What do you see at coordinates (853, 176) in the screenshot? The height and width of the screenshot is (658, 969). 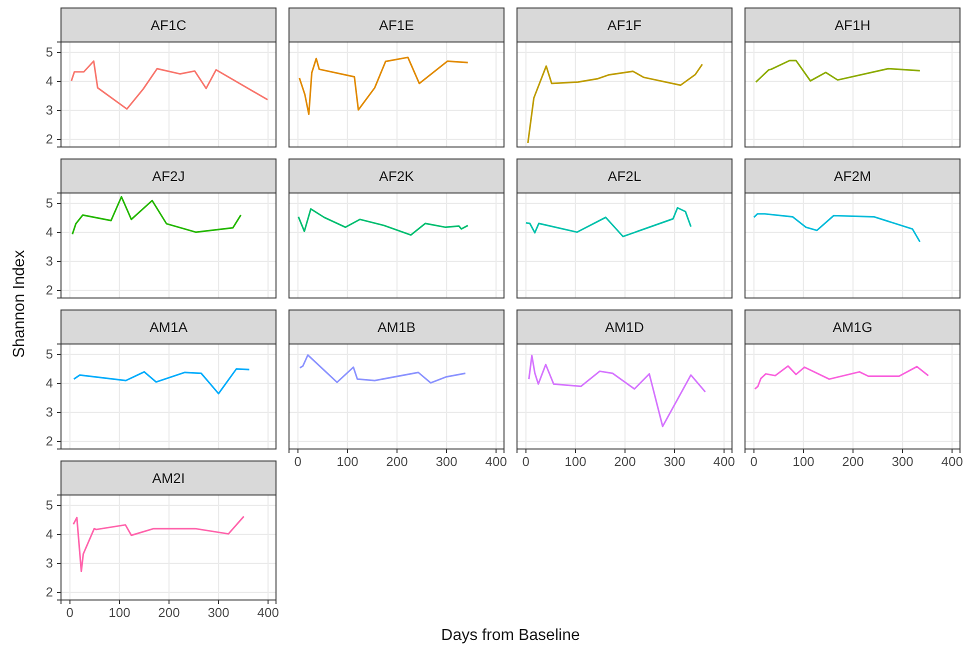 I see `chart-title: AF2M` at bounding box center [853, 176].